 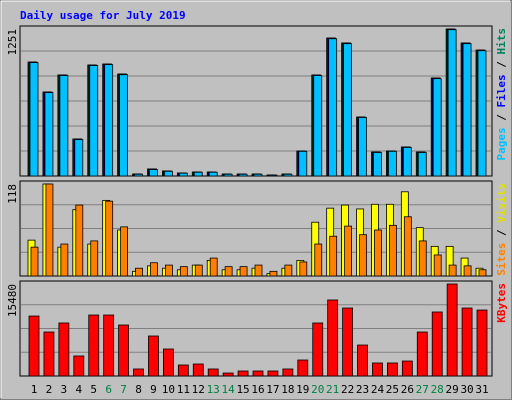 I want to click on legend-entry: Hits, so click(x=501, y=41).